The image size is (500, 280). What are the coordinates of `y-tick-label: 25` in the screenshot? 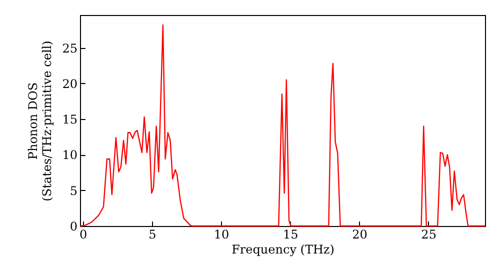 It's located at (70, 48).